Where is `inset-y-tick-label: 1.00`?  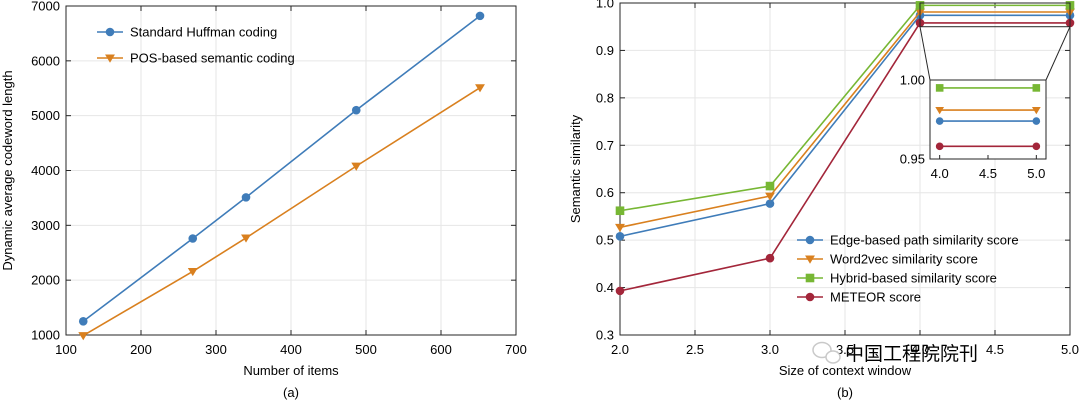 inset-y-tick-label: 1.00 is located at coordinates (912, 80).